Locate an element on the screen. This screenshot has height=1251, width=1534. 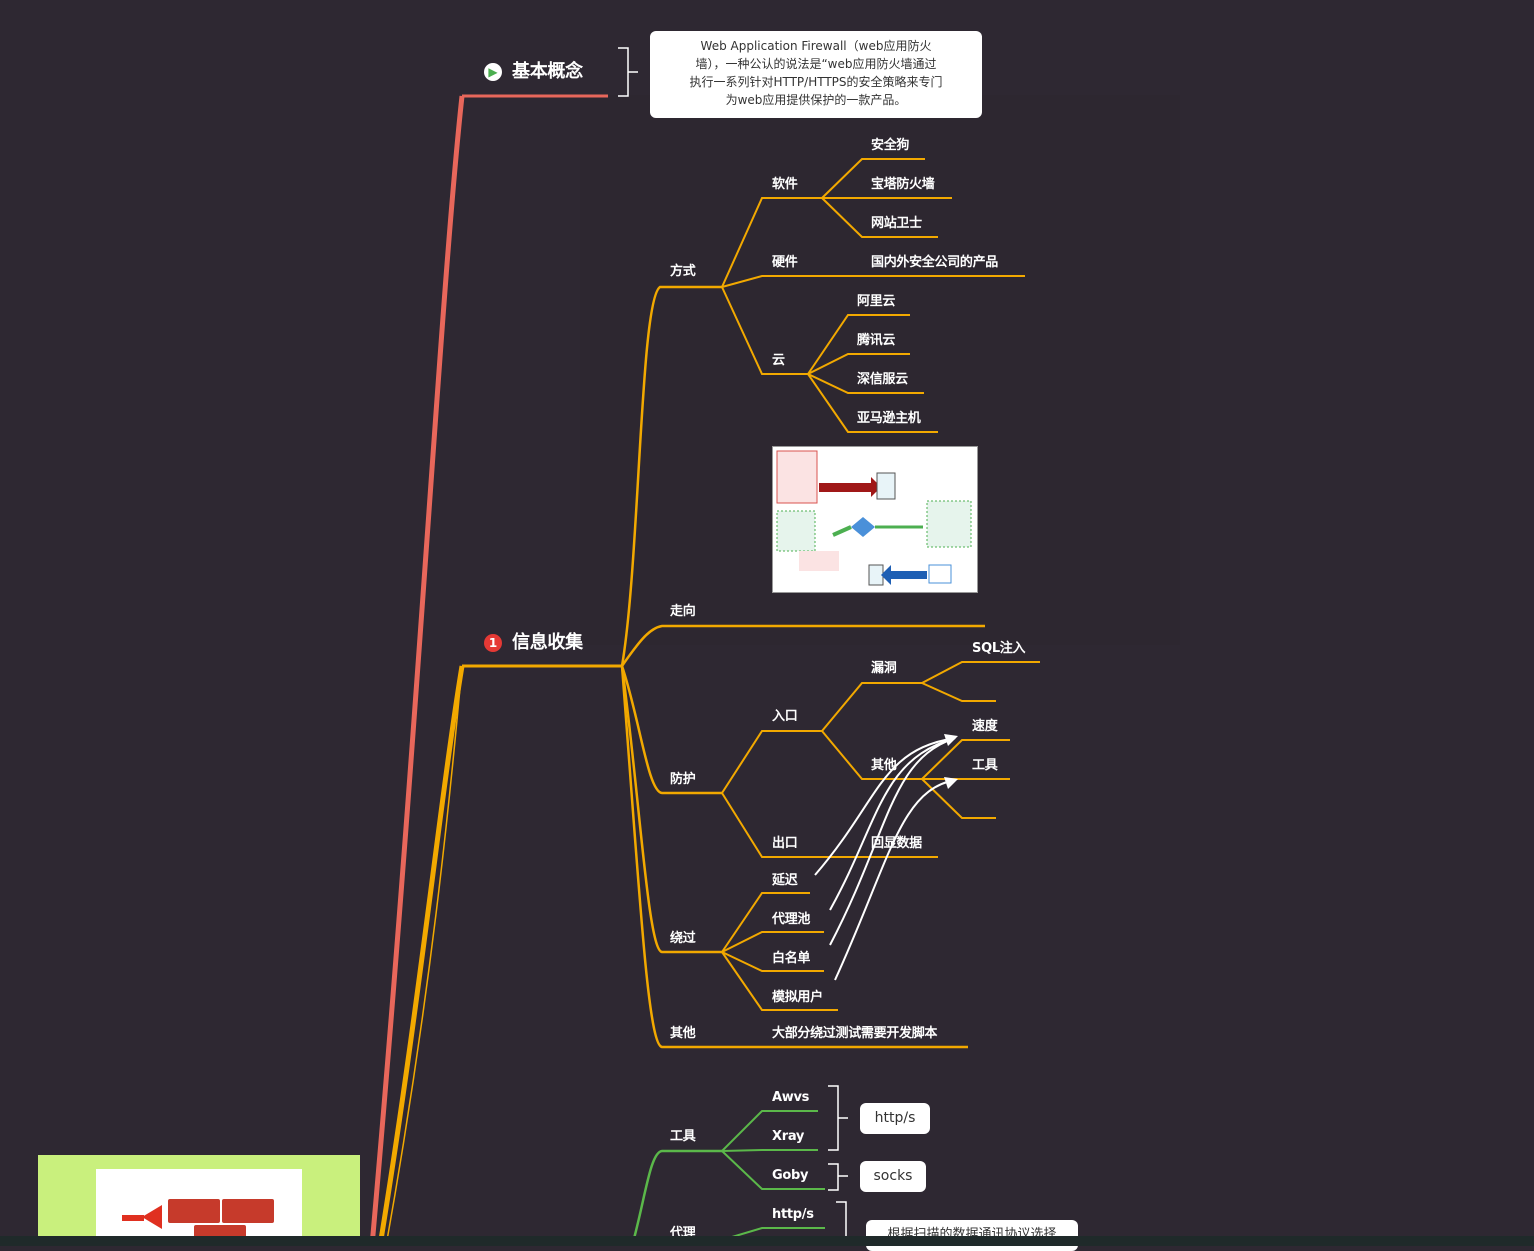
node-direction: 走向 is located at coordinates (683, 611).